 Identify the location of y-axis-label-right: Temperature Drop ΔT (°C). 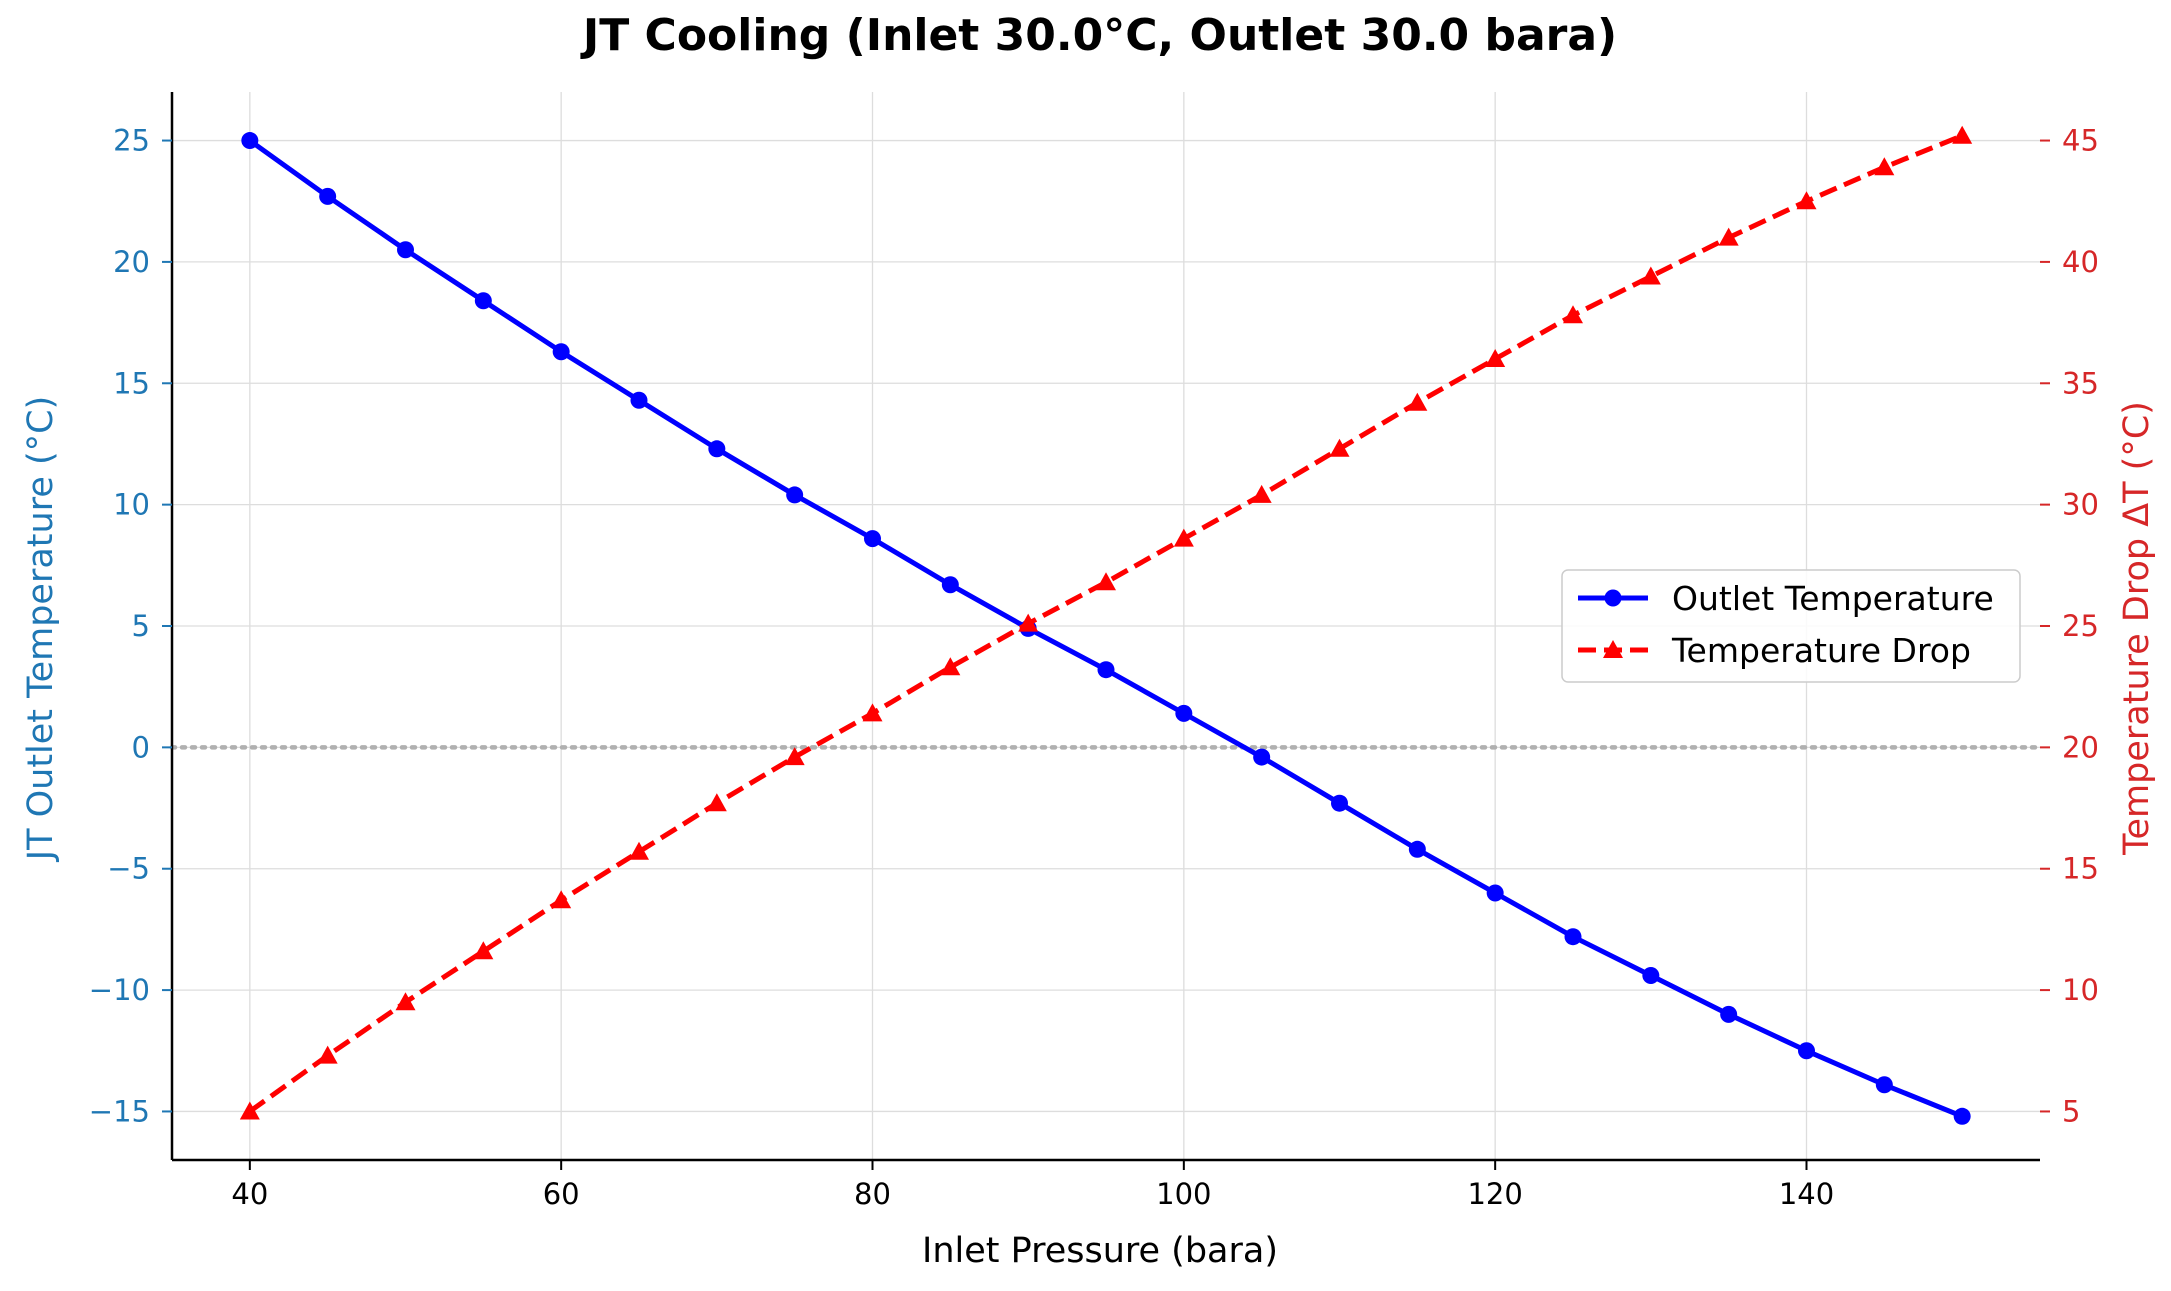
(2137, 628).